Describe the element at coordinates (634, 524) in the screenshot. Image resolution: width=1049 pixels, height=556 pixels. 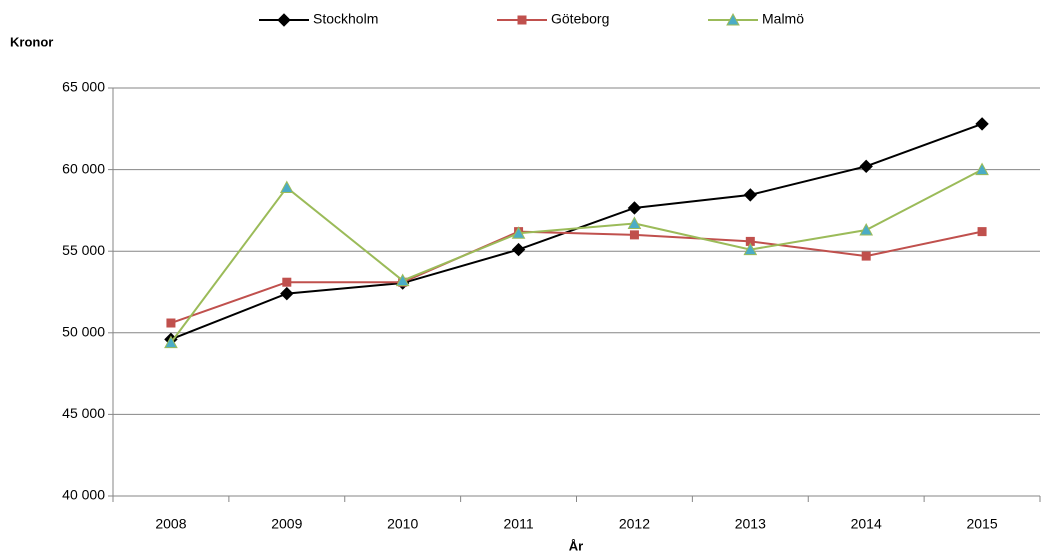
I see `x-tick-label: 2012` at that location.